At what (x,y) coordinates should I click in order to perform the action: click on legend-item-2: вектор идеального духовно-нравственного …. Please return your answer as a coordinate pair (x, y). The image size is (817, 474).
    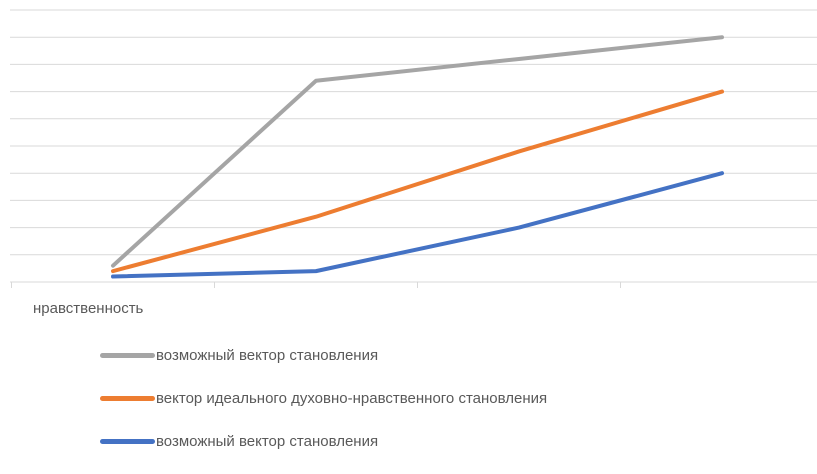
    Looking at the image, I should click on (450, 398).